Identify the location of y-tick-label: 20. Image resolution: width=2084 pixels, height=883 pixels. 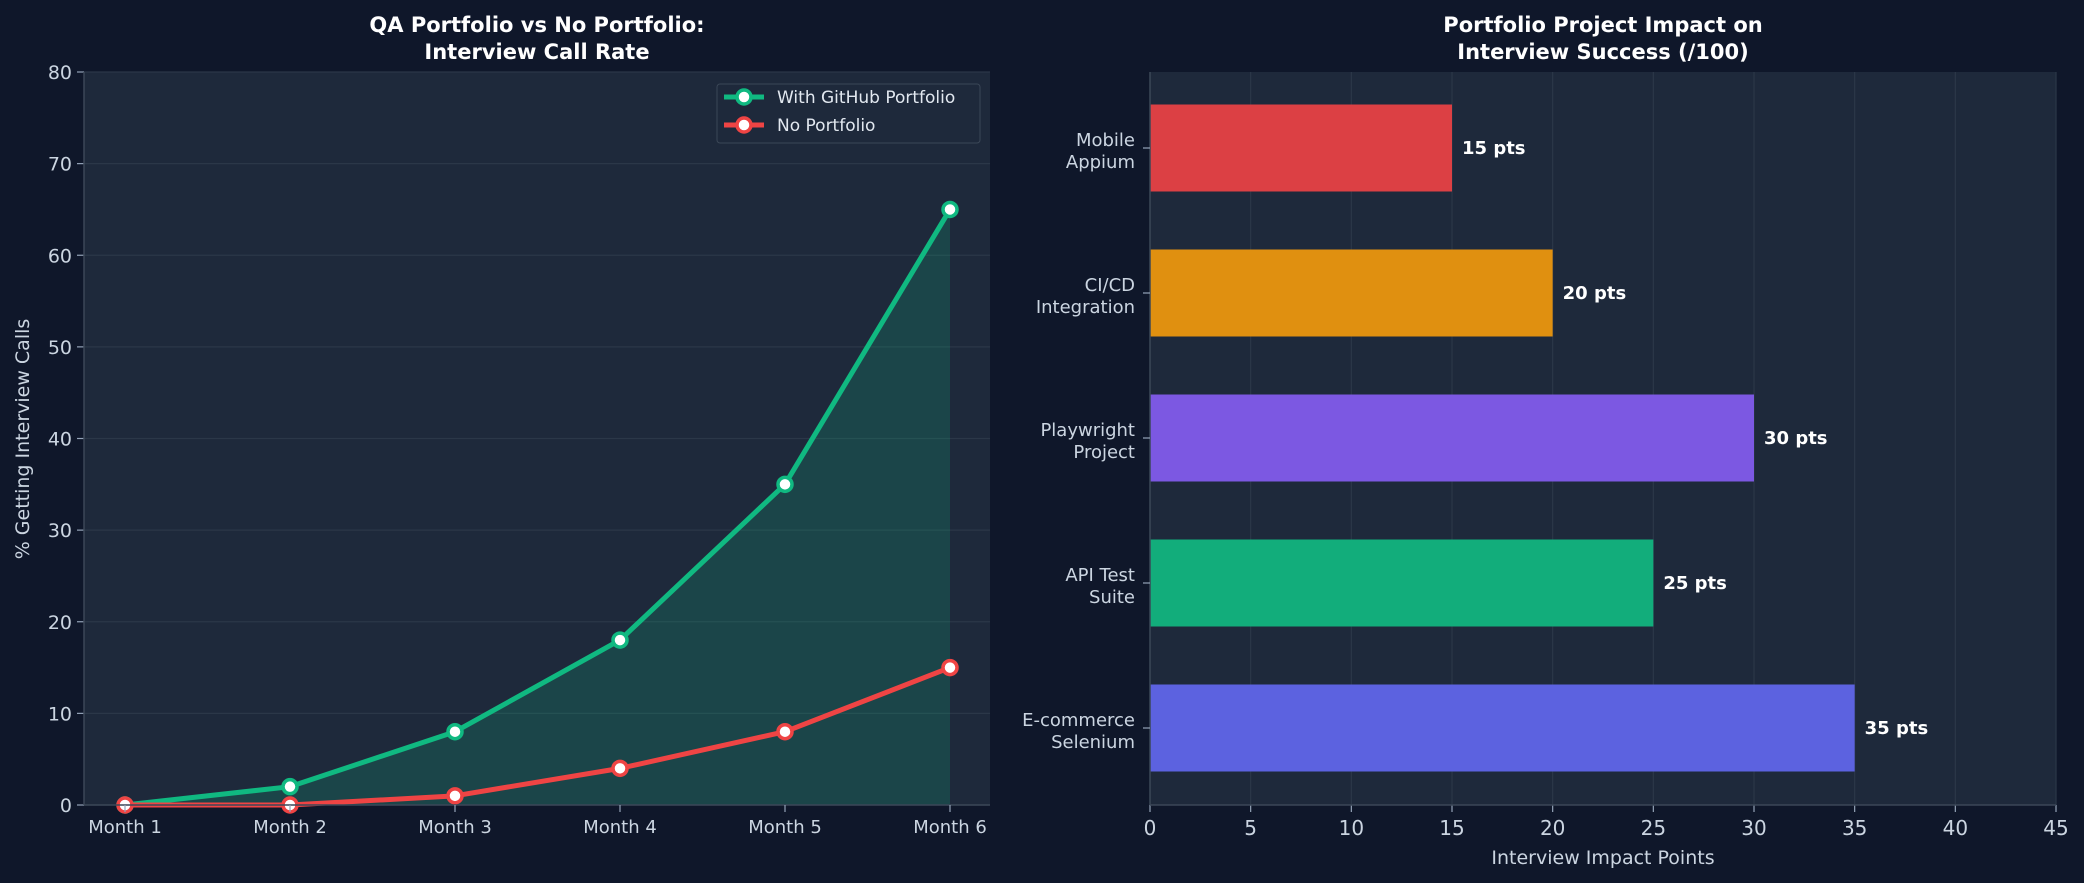
(60, 623).